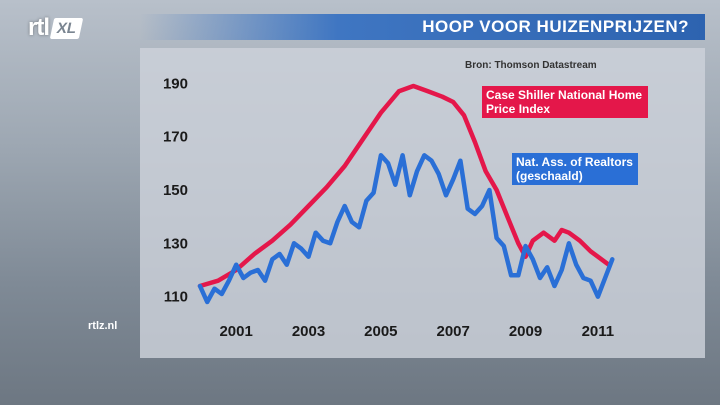  Describe the element at coordinates (531, 65) in the screenshot. I see `source-label: Bron: Thomson Datastream` at that location.